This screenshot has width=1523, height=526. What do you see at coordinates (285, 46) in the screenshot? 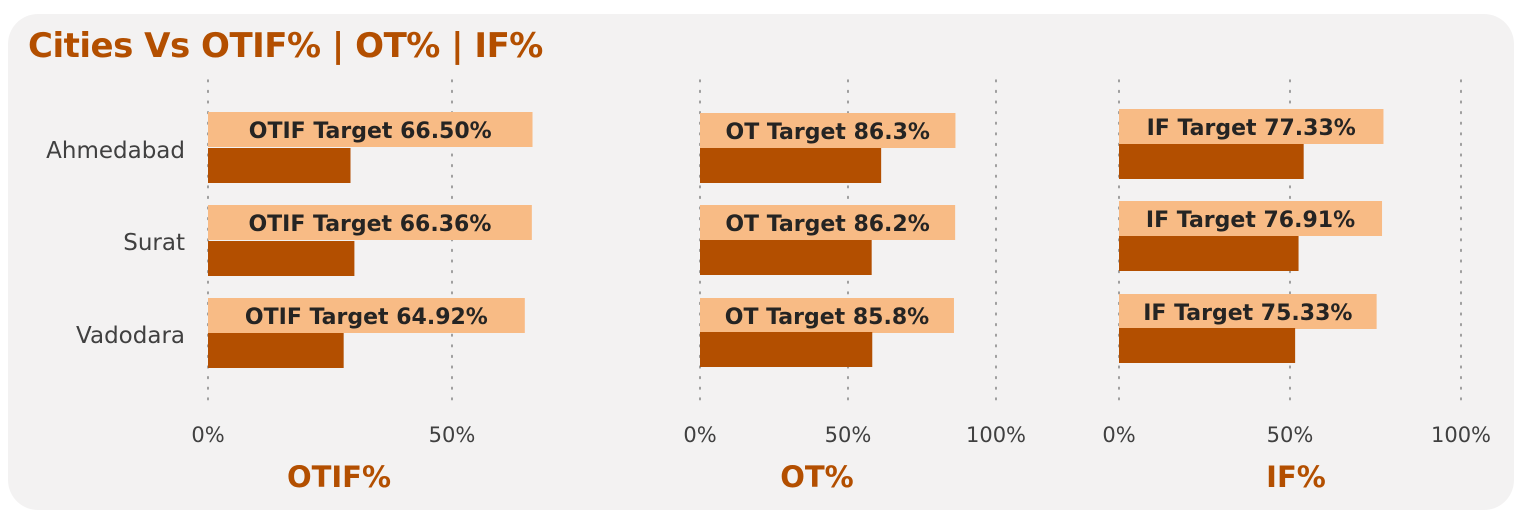
I see `page-title: Cities Vs OTIF% | OT% | IF%` at bounding box center [285, 46].